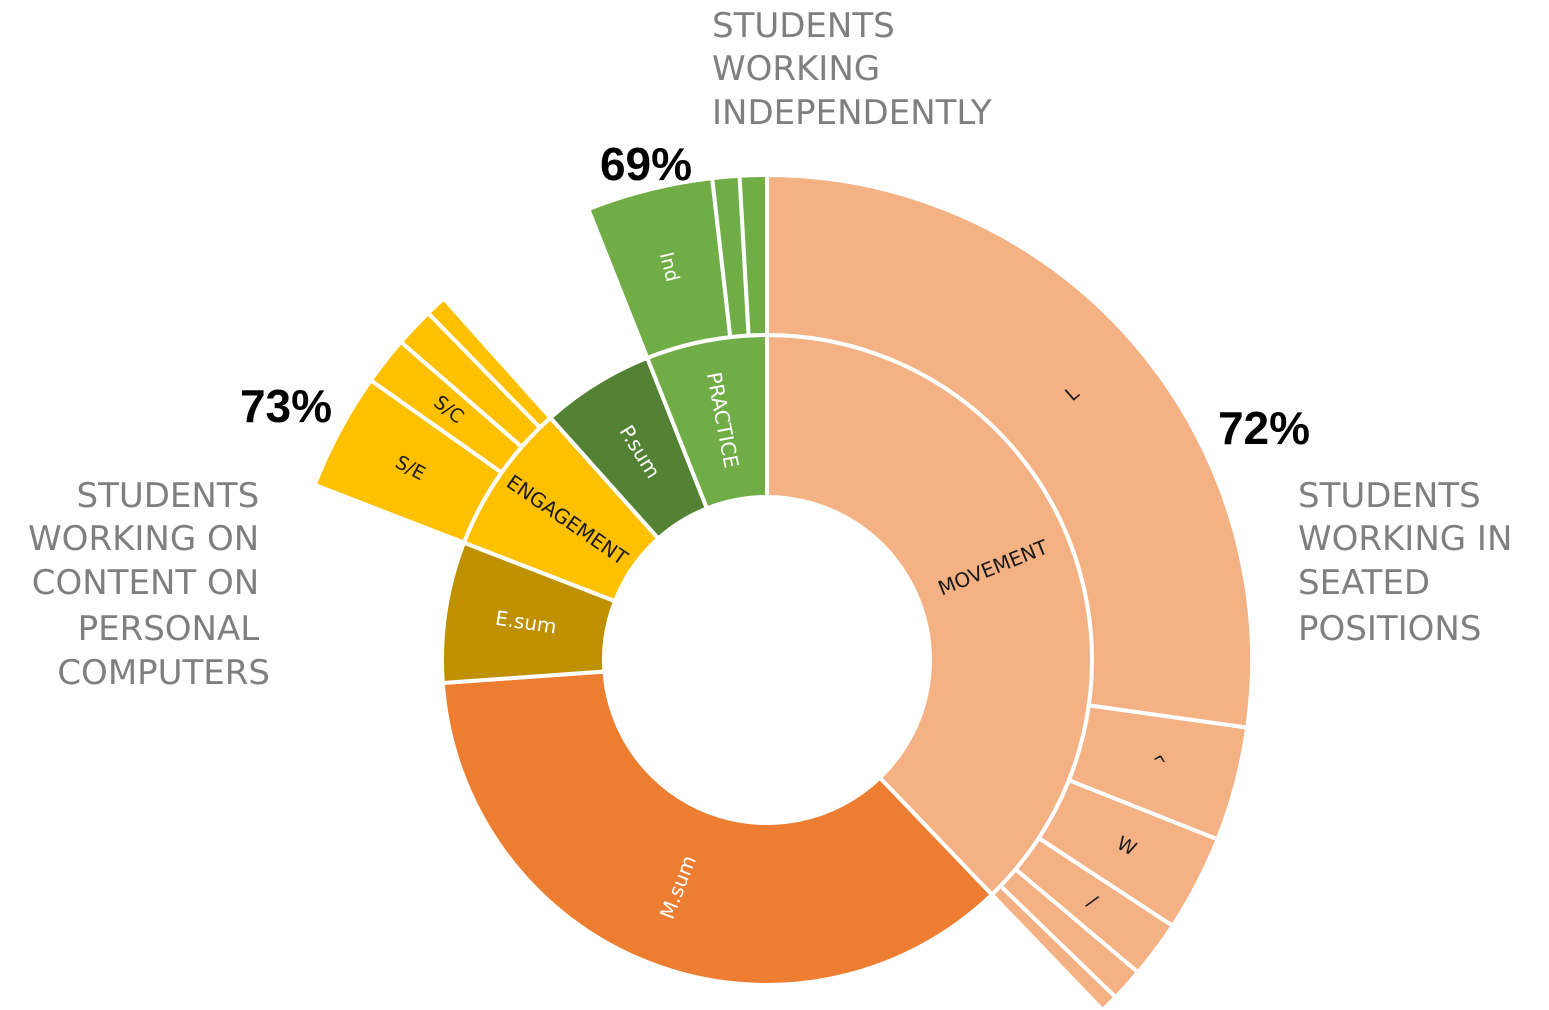 The image size is (1549, 1010). I want to click on percent-annotation: 69%, so click(646, 164).